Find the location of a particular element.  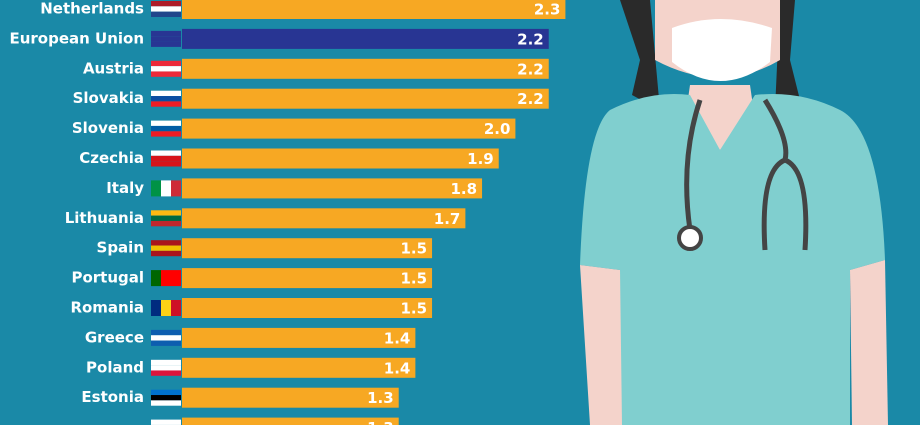

category-label: Poland is located at coordinates (115, 367).